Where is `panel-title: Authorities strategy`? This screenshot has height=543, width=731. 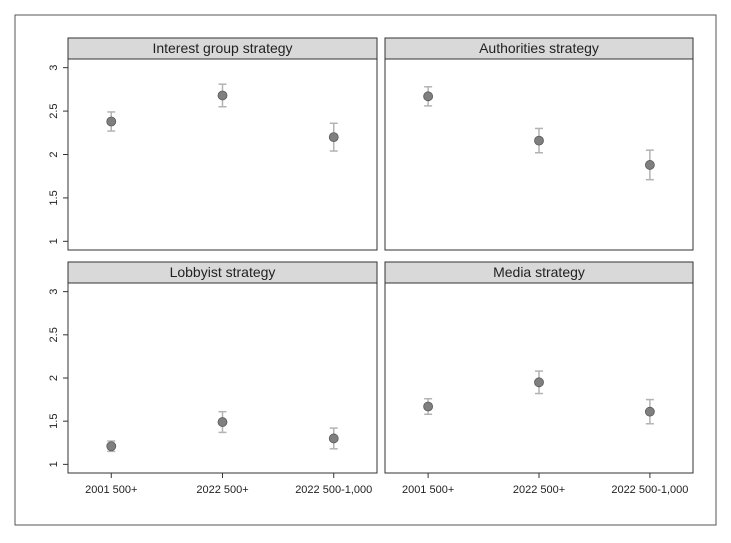
panel-title: Authorities strategy is located at coordinates (539, 48).